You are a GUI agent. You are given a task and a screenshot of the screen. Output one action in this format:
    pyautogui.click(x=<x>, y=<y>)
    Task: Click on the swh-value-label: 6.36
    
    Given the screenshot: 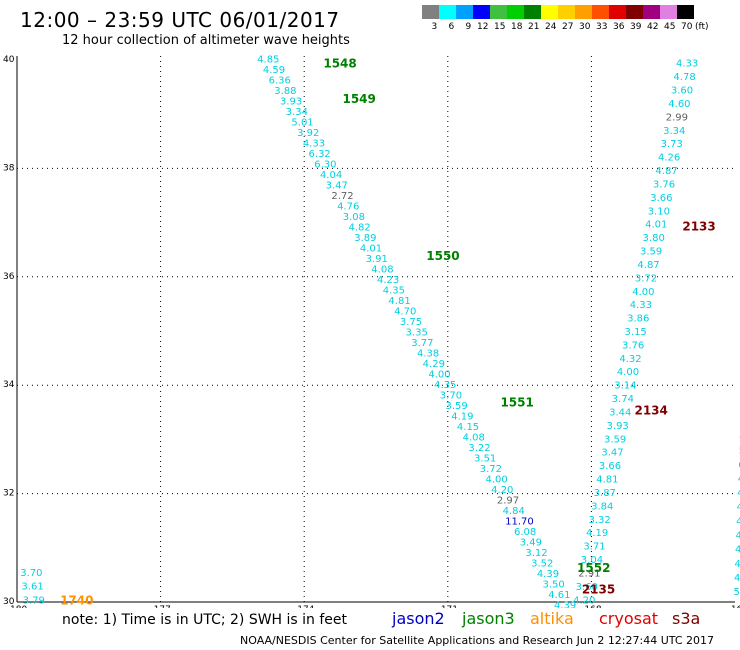 What is the action you would take?
    pyautogui.click(x=280, y=80)
    